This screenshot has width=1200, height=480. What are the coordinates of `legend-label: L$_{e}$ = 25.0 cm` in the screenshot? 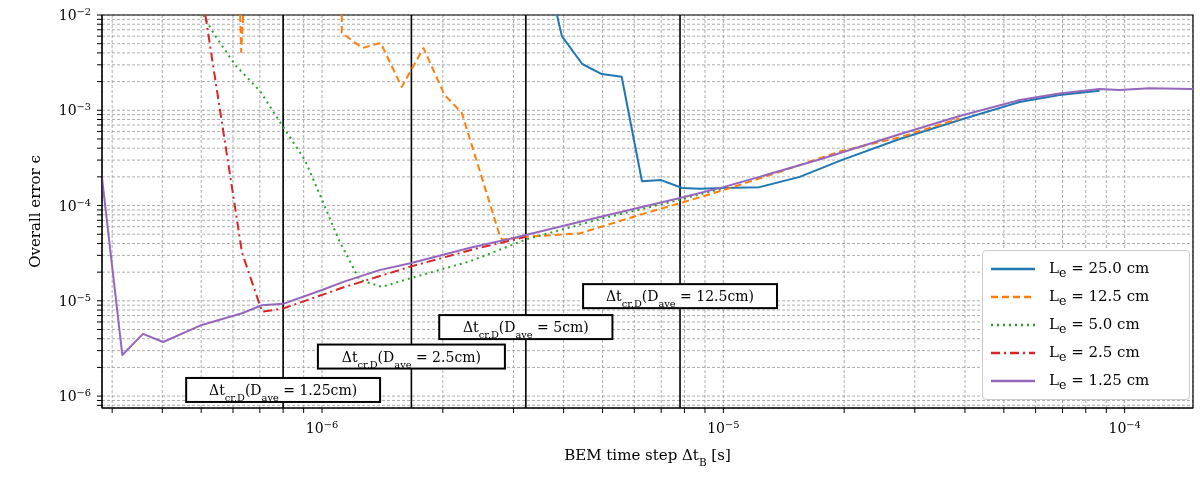 It's located at (1099, 269).